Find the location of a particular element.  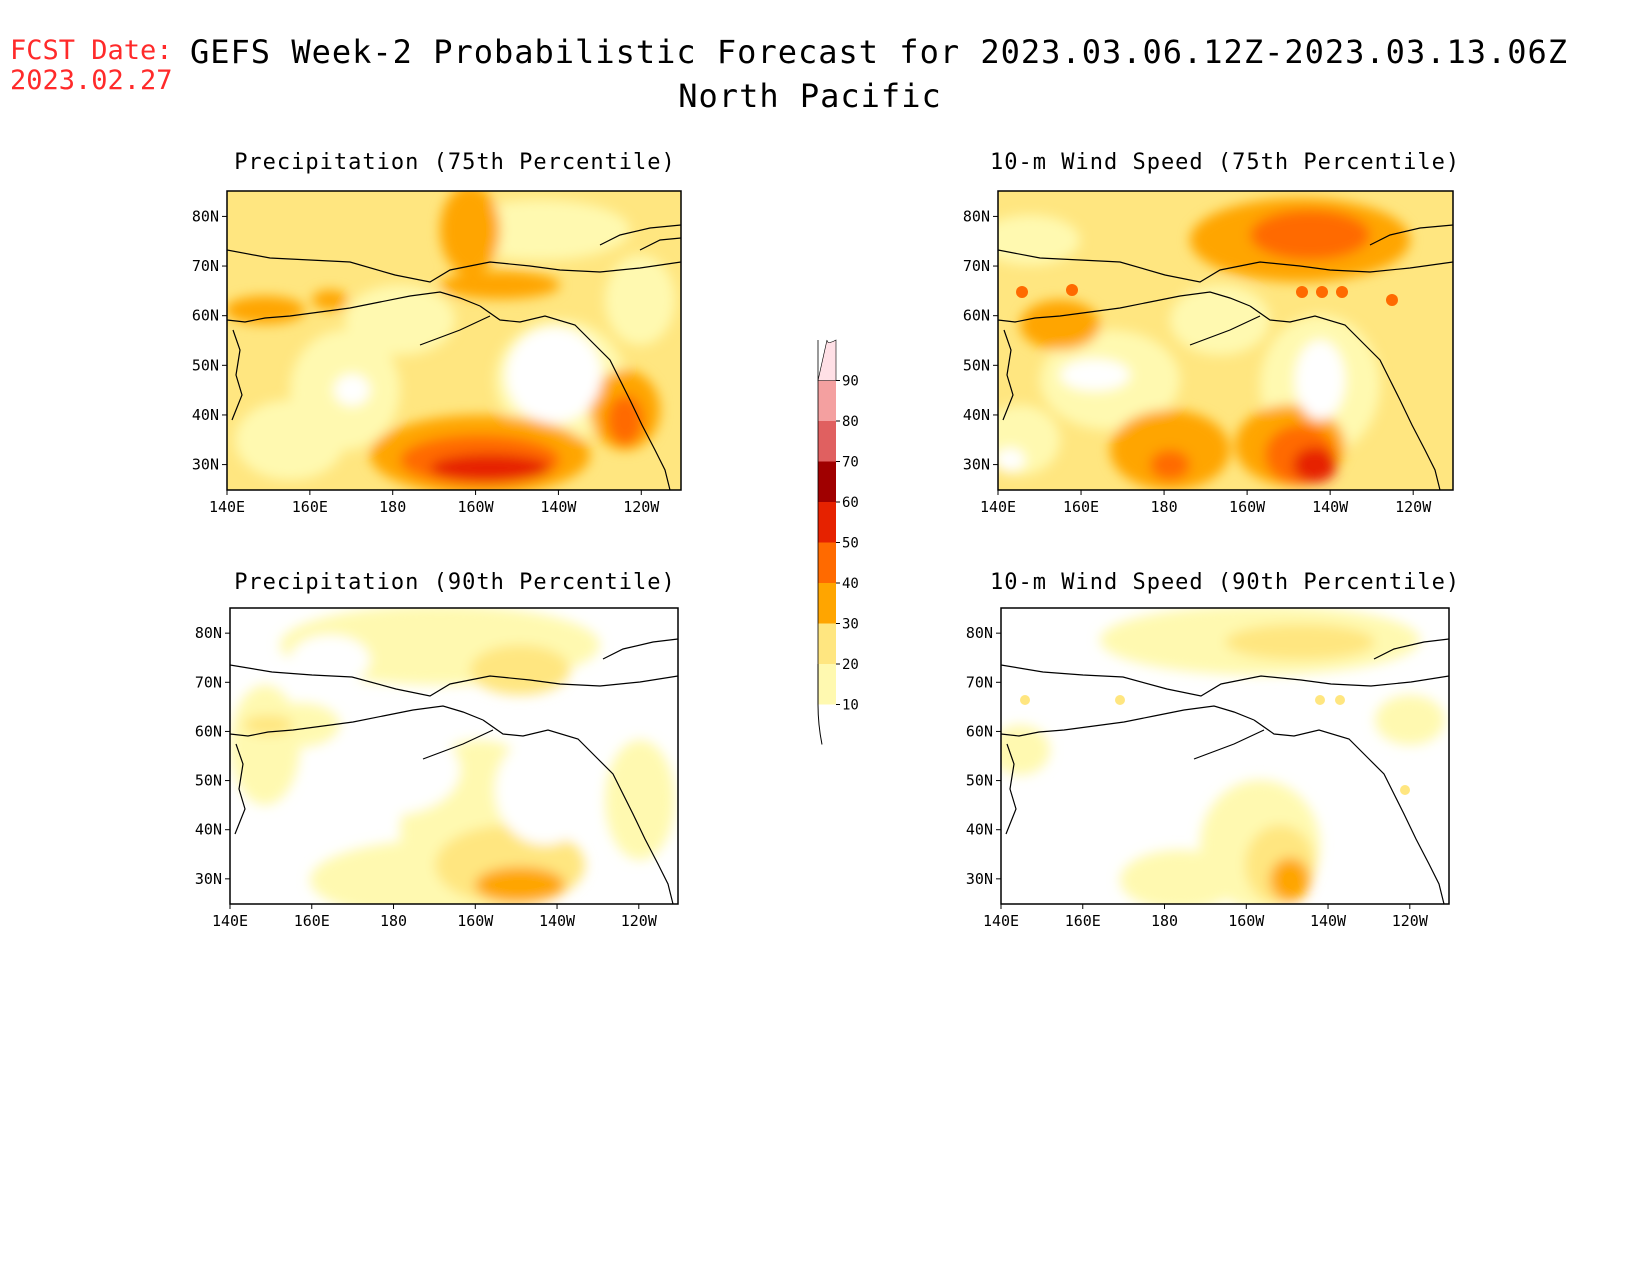

colorbar-label: 80 is located at coordinates (850, 422).